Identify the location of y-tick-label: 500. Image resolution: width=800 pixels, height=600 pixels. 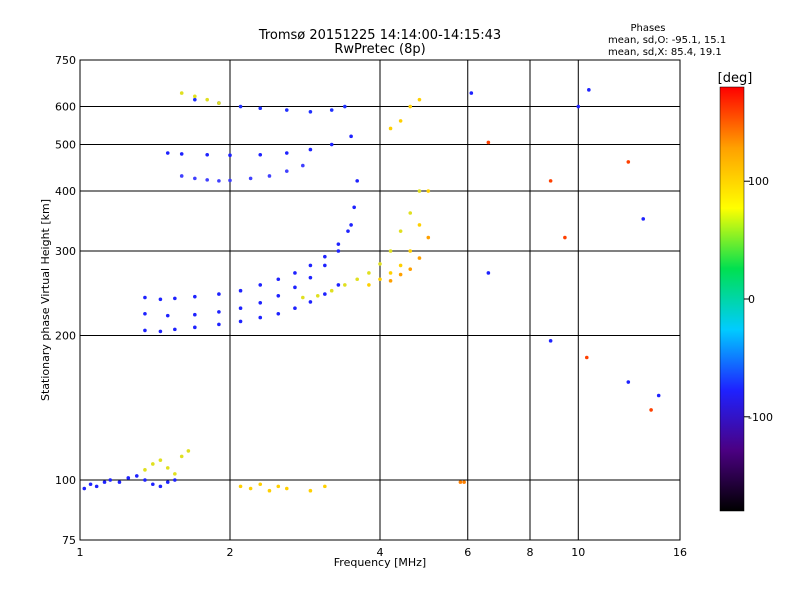
(65, 145).